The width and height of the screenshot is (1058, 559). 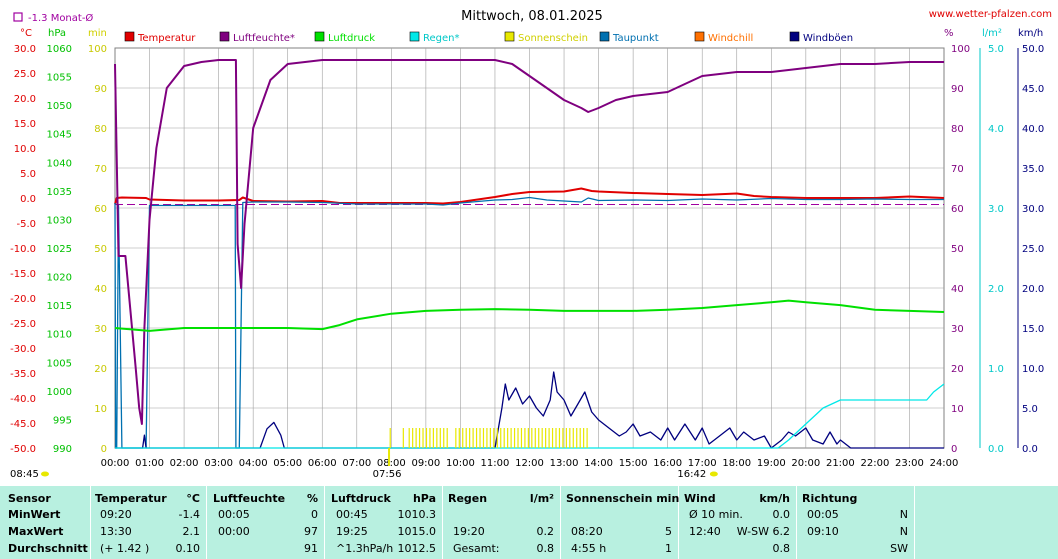 I want to click on humidity-axis-tick: 50, so click(x=957, y=249).